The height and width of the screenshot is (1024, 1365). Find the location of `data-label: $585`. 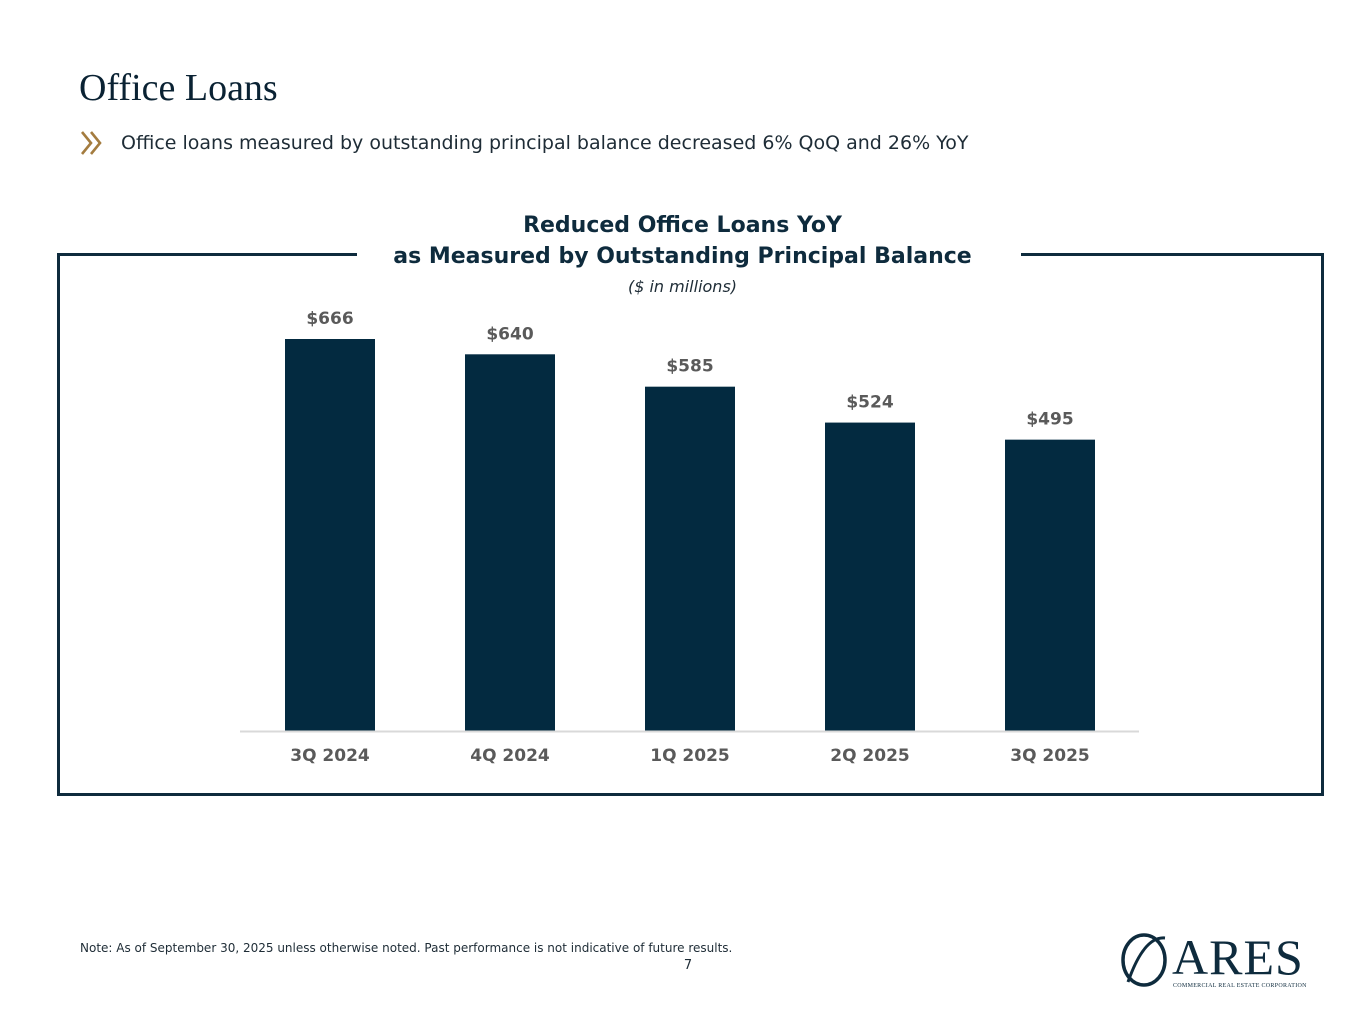

data-label: $585 is located at coordinates (689, 367).